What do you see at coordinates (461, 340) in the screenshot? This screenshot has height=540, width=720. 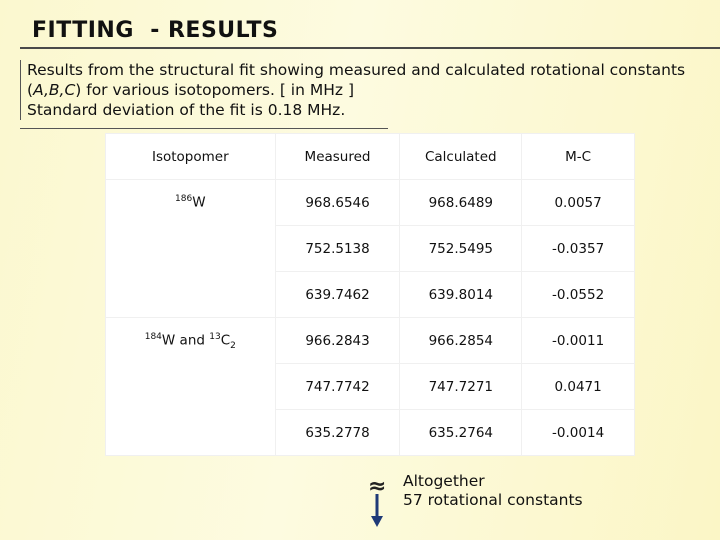 I see `value-cell: 966.2854` at bounding box center [461, 340].